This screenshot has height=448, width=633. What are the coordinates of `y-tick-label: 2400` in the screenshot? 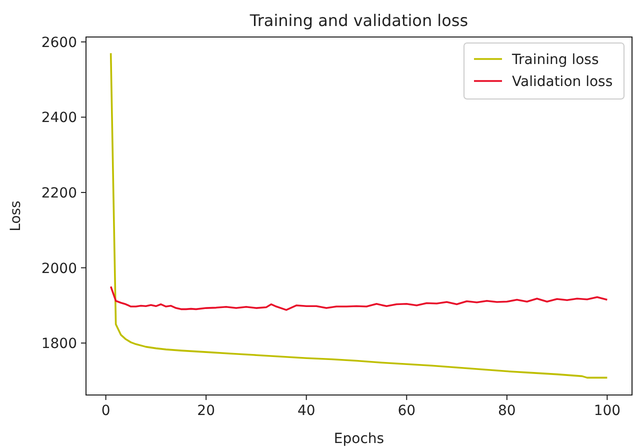 It's located at (59, 118).